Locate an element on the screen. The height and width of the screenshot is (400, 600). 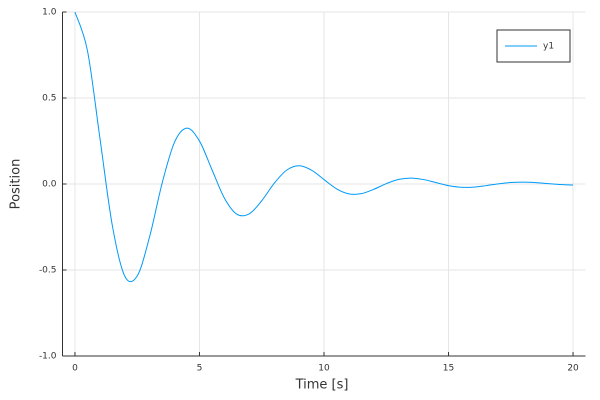
x-tick-label: 20 is located at coordinates (573, 369).